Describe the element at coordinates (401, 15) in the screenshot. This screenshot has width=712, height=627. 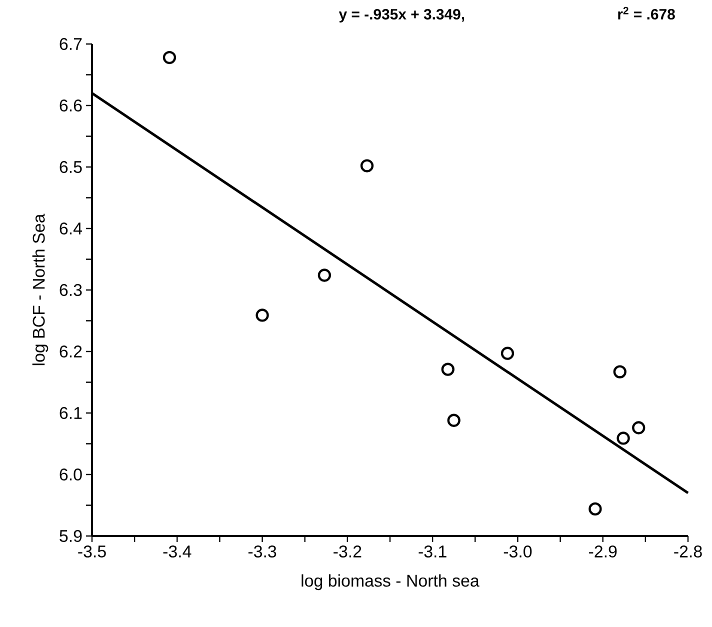
I see `text: y = -.935x + 3.349,` at that location.